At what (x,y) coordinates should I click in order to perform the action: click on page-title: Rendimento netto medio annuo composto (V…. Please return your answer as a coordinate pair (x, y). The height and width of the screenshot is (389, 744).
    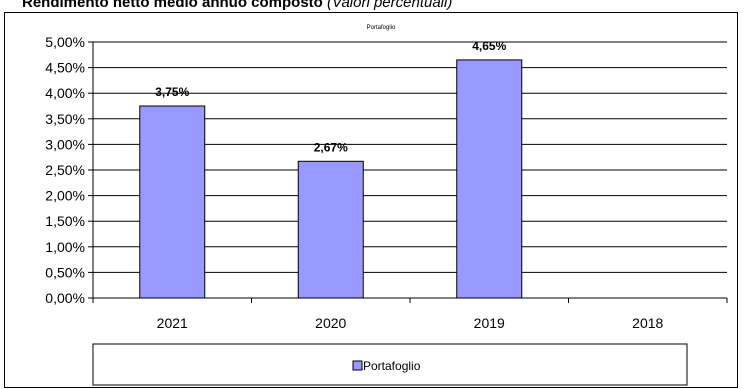
    Looking at the image, I should click on (237, 6).